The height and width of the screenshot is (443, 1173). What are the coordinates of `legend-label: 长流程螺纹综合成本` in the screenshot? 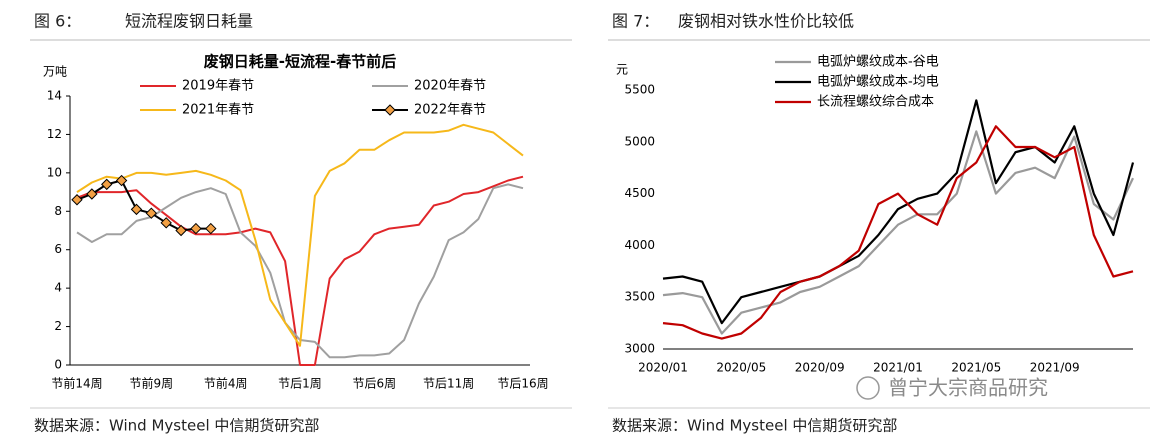 It's located at (875, 102).